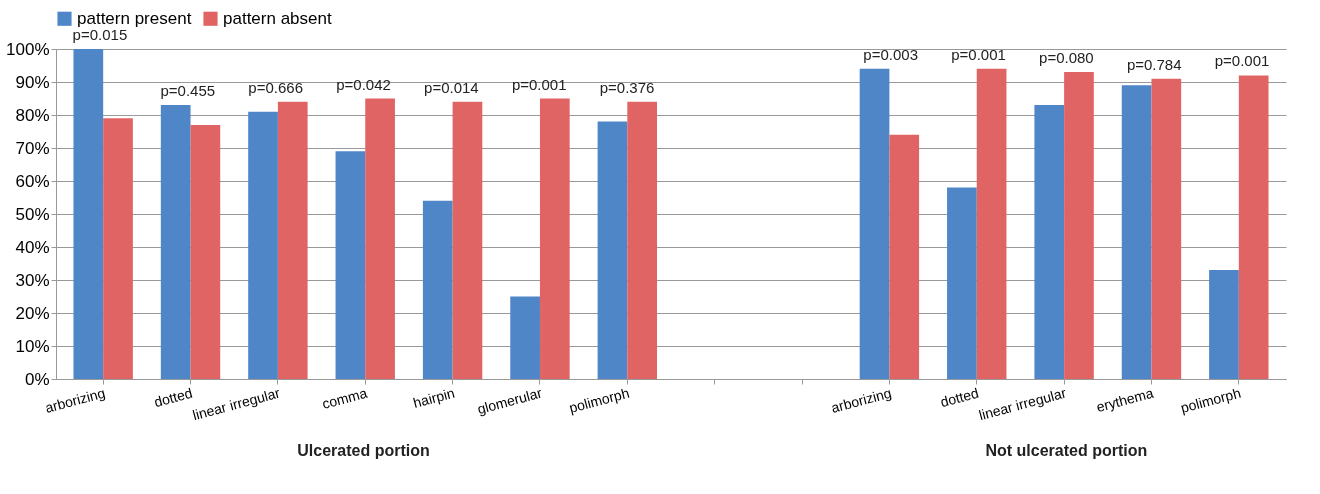 Image resolution: width=1320 pixels, height=494 pixels. Describe the element at coordinates (32, 313) in the screenshot. I see `y-tick-label: 20%` at that location.